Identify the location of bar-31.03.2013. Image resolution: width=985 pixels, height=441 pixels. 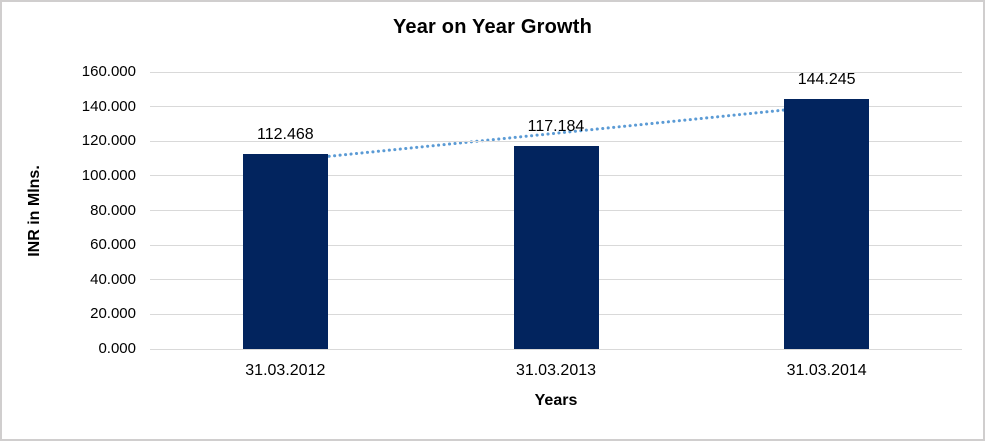
(556, 247).